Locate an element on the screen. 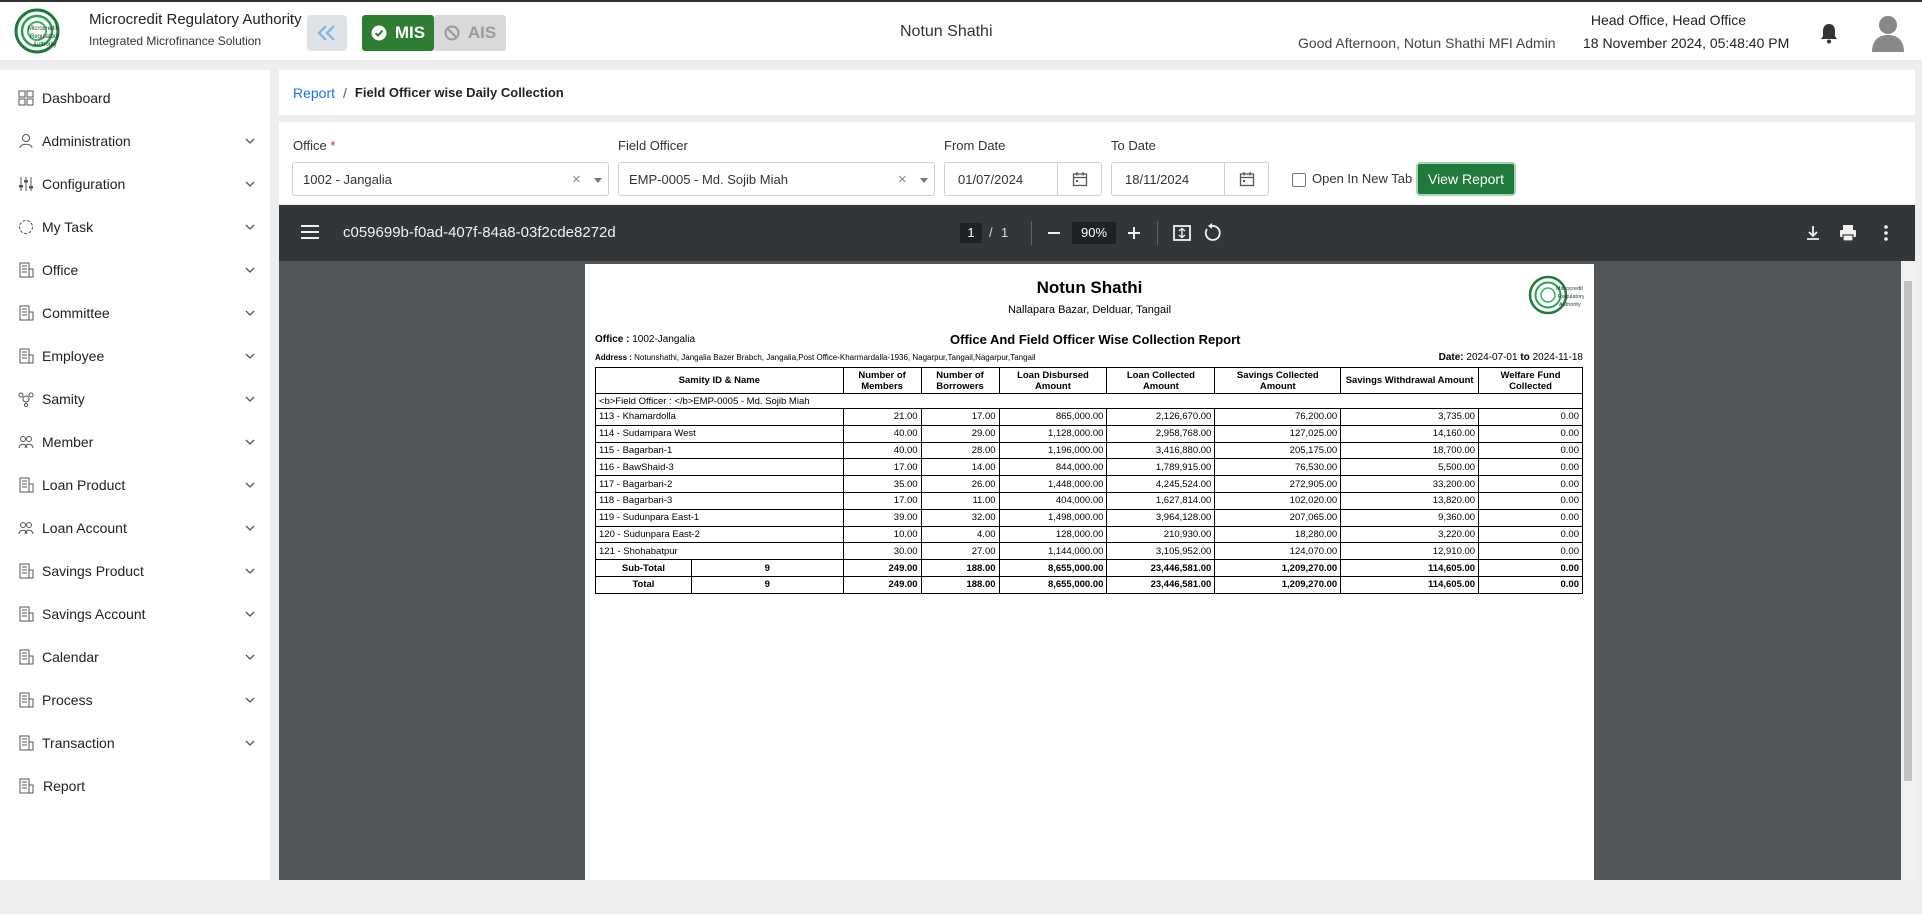 The width and height of the screenshot is (1922, 914). more-vertical-icon is located at coordinates (1886, 233).